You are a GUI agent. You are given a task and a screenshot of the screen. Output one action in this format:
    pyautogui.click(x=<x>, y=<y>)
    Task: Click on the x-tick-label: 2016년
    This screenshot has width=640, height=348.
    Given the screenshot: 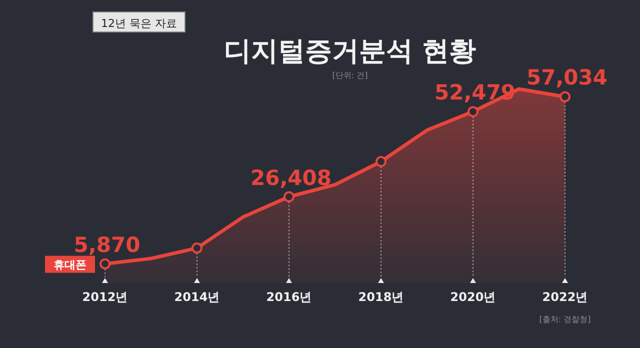 What is the action you would take?
    pyautogui.click(x=289, y=297)
    